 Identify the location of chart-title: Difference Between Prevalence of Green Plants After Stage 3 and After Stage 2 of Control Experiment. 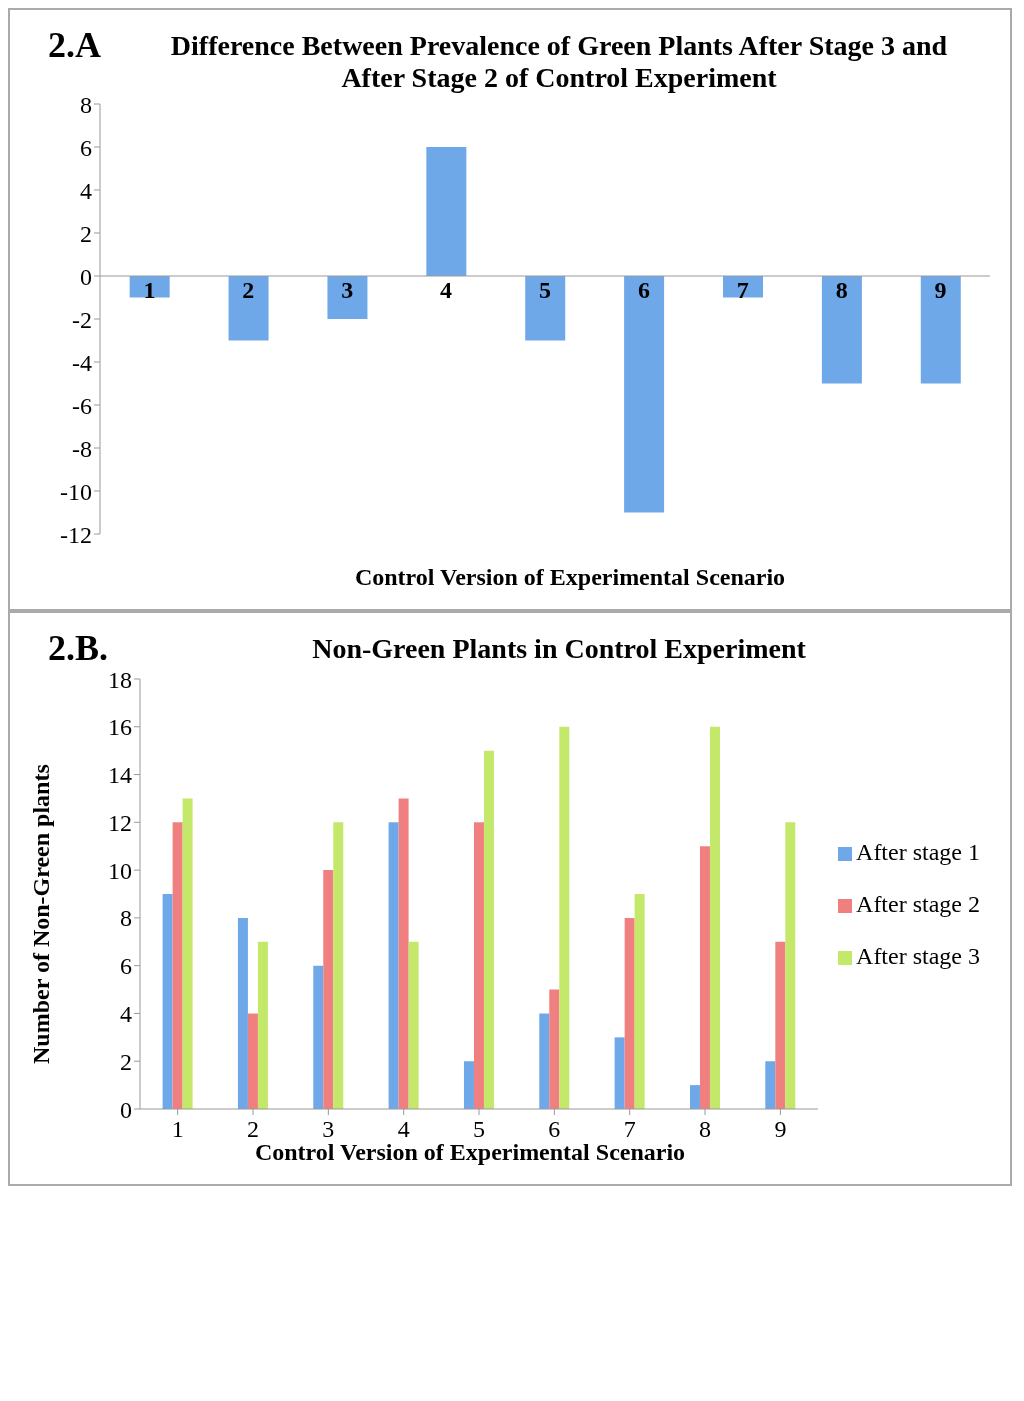
(559, 62).